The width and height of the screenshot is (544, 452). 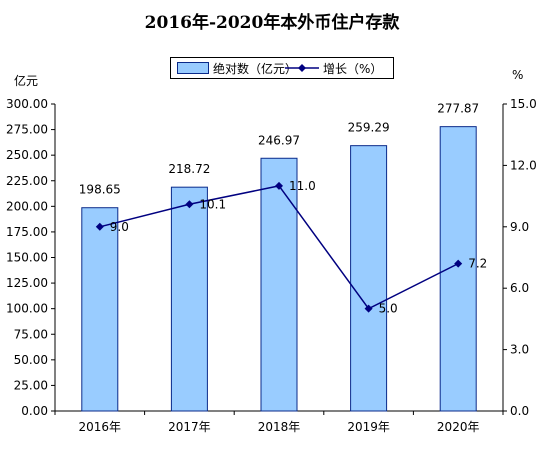 I want to click on growth-value-label: 10.1, so click(x=212, y=204).